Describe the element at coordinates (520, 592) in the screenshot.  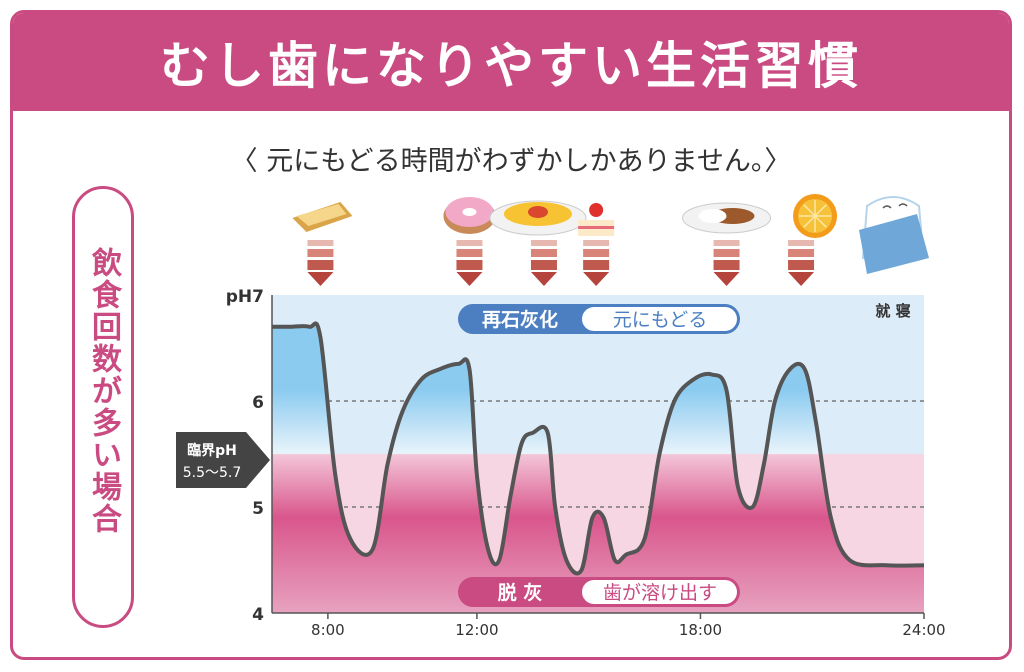
I see `demineralization-title: 脱 灰` at that location.